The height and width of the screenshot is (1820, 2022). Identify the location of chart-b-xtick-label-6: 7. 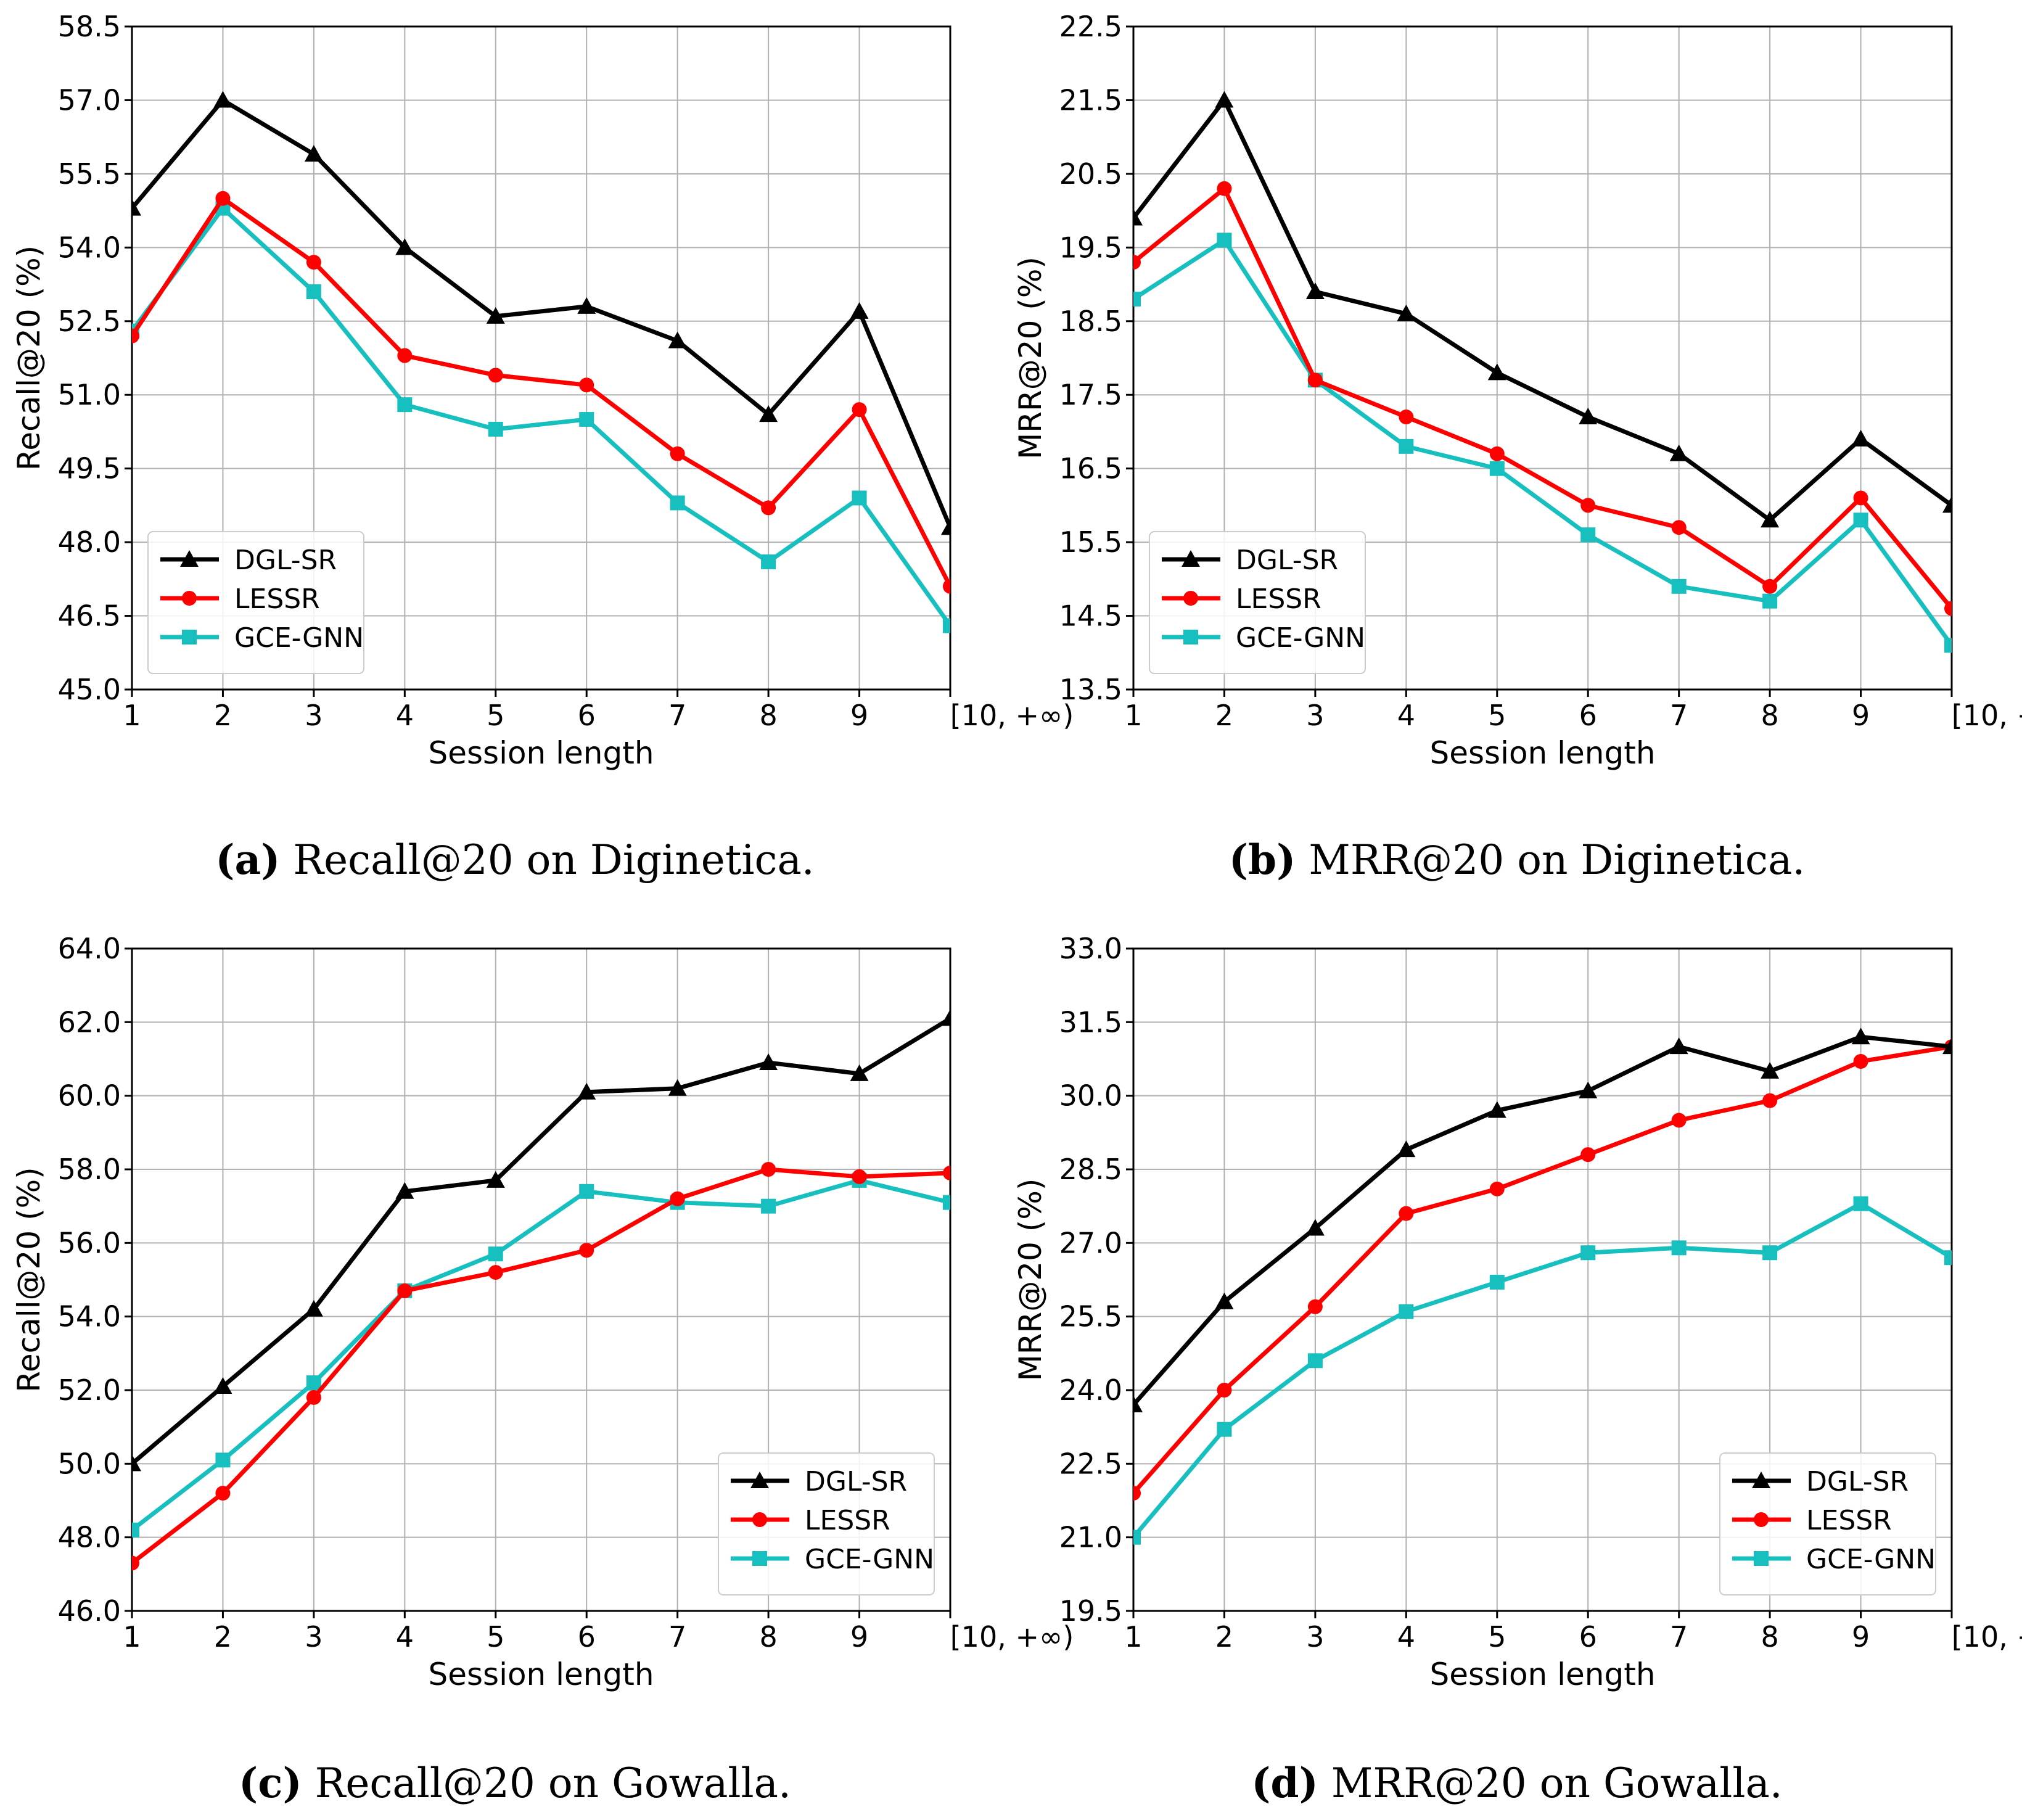
(1679, 715).